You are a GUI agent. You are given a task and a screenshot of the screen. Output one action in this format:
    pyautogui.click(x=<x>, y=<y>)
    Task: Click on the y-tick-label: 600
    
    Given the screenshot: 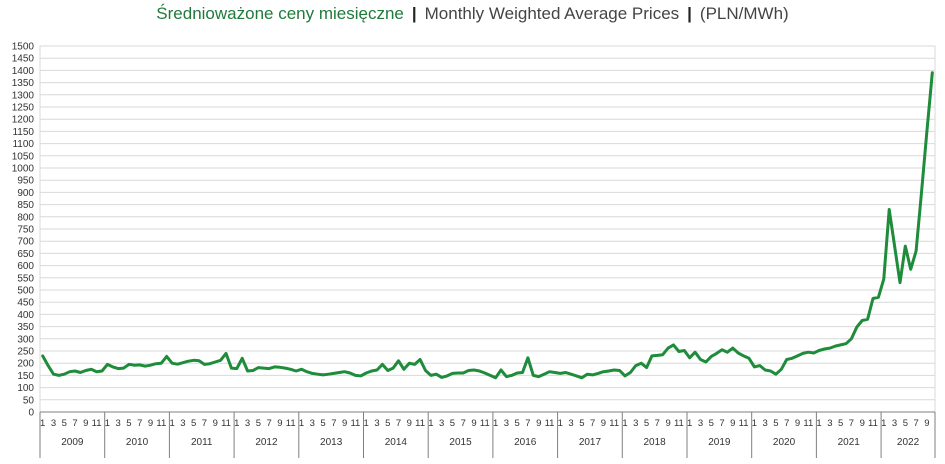 What is the action you would take?
    pyautogui.click(x=25, y=266)
    